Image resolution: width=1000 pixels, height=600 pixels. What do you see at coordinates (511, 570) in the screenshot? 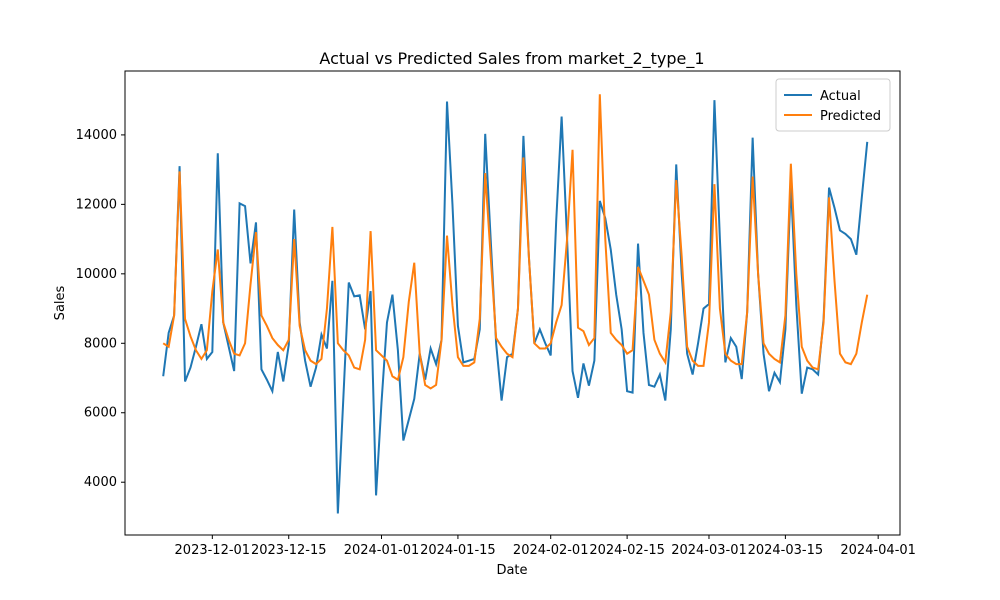
I see `x-axis-label: Date` at bounding box center [511, 570].